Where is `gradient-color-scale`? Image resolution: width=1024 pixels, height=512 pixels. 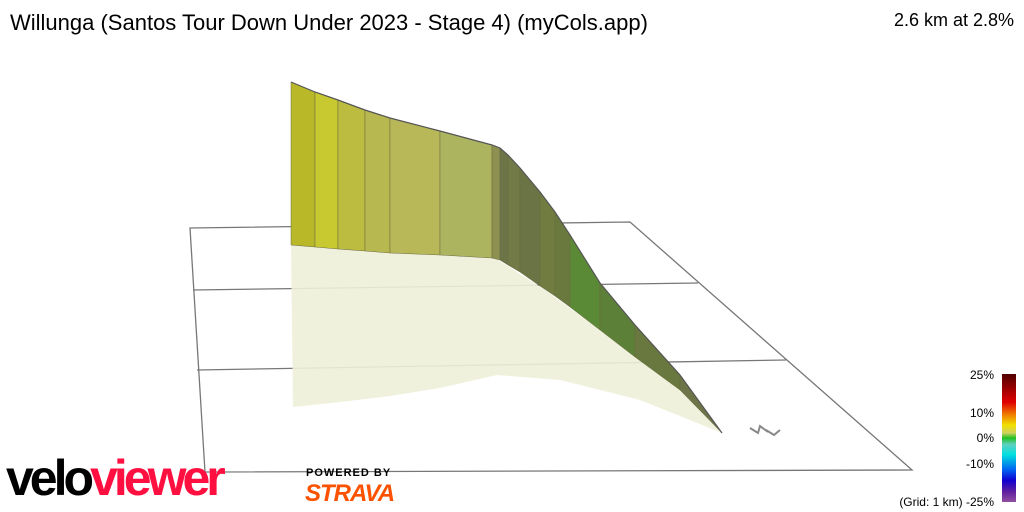 gradient-color-scale is located at coordinates (1009, 438).